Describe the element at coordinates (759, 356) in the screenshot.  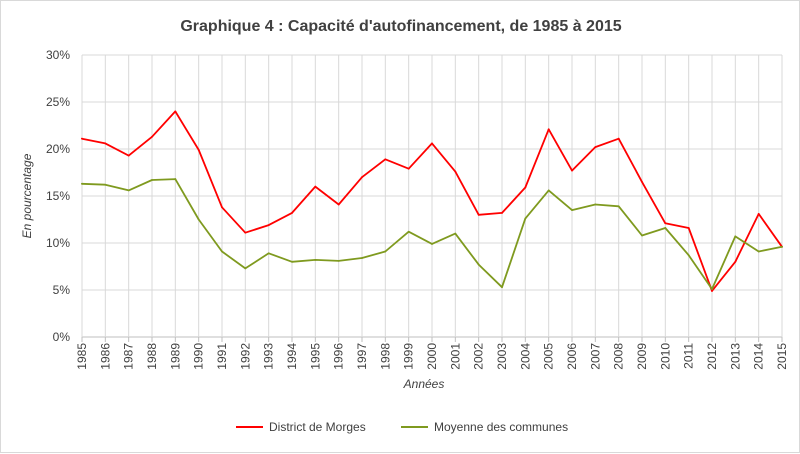
I see `x-tick-label: 2014` at that location.